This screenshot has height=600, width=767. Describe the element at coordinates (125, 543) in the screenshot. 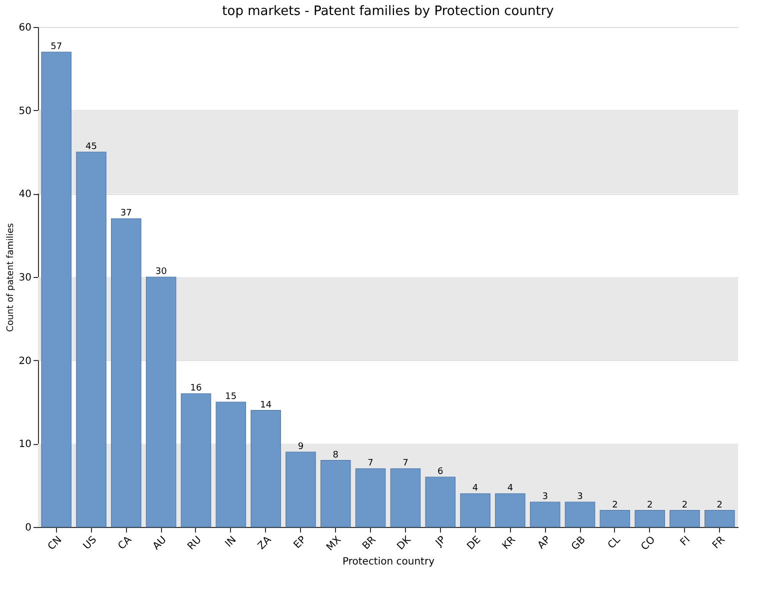

I see `x-tick-label: CA` at that location.